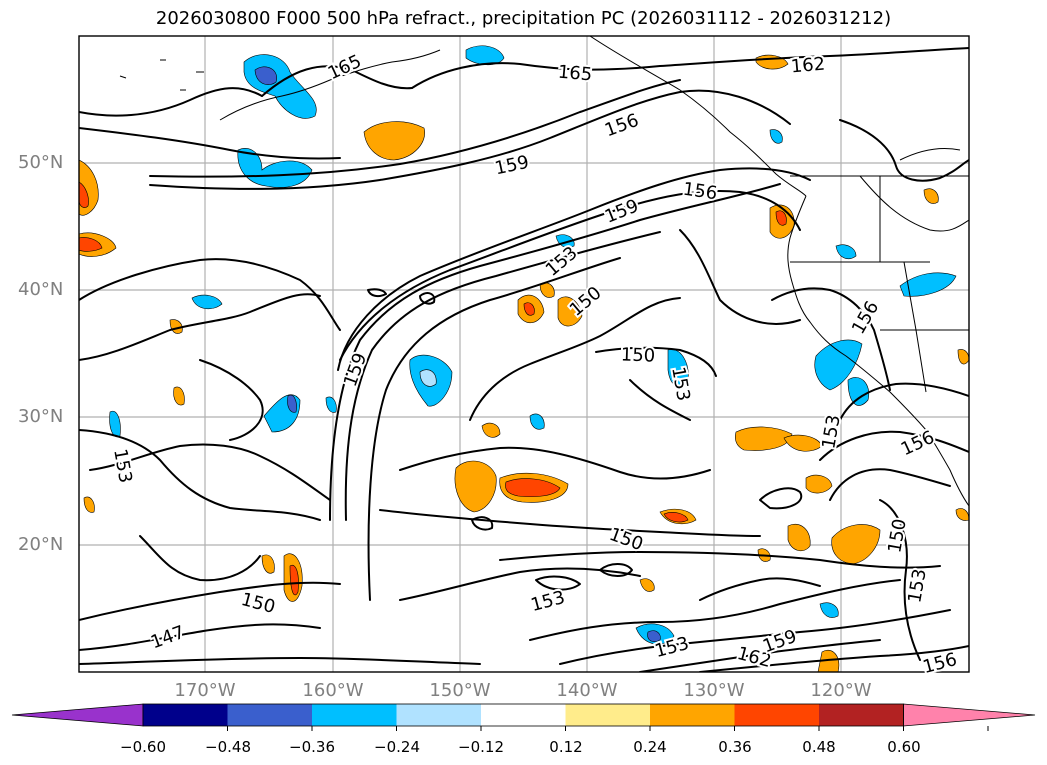 The height and width of the screenshot is (765, 1047). I want to click on colorbar-extend-left, so click(77, 715).